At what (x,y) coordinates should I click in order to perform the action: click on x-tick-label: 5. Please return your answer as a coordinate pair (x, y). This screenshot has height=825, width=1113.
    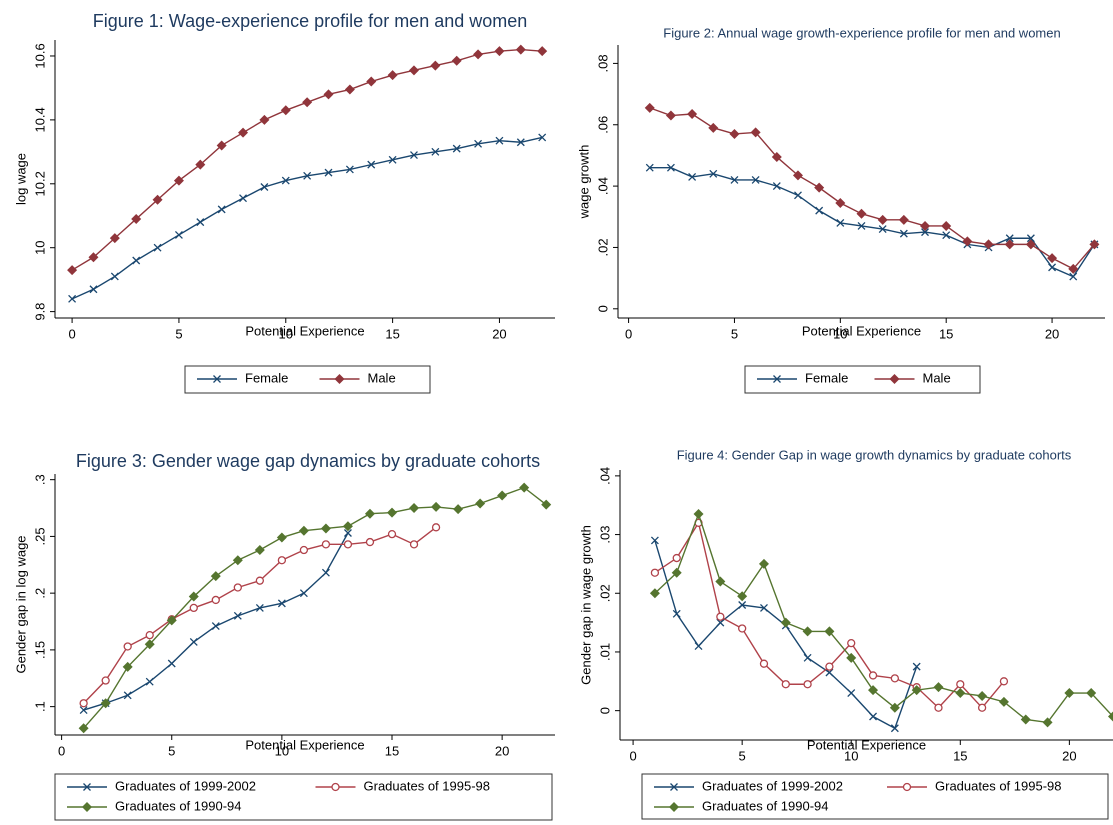
    Looking at the image, I should click on (742, 755).